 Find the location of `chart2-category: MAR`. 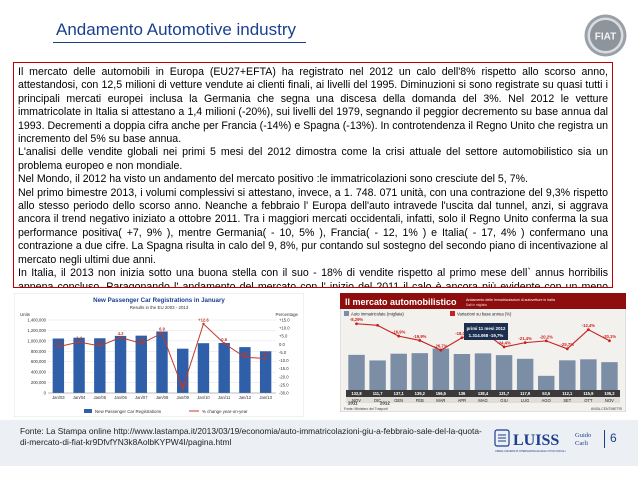

chart2-category: MAR is located at coordinates (440, 400).